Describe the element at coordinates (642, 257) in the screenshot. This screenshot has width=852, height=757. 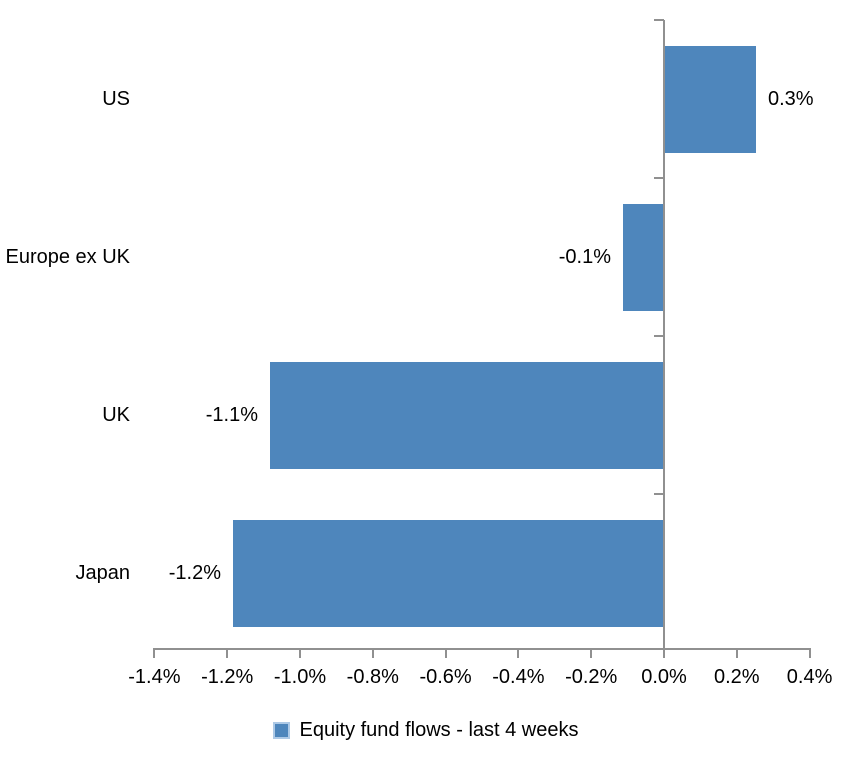
I see `bar-europe-ex-uk` at that location.